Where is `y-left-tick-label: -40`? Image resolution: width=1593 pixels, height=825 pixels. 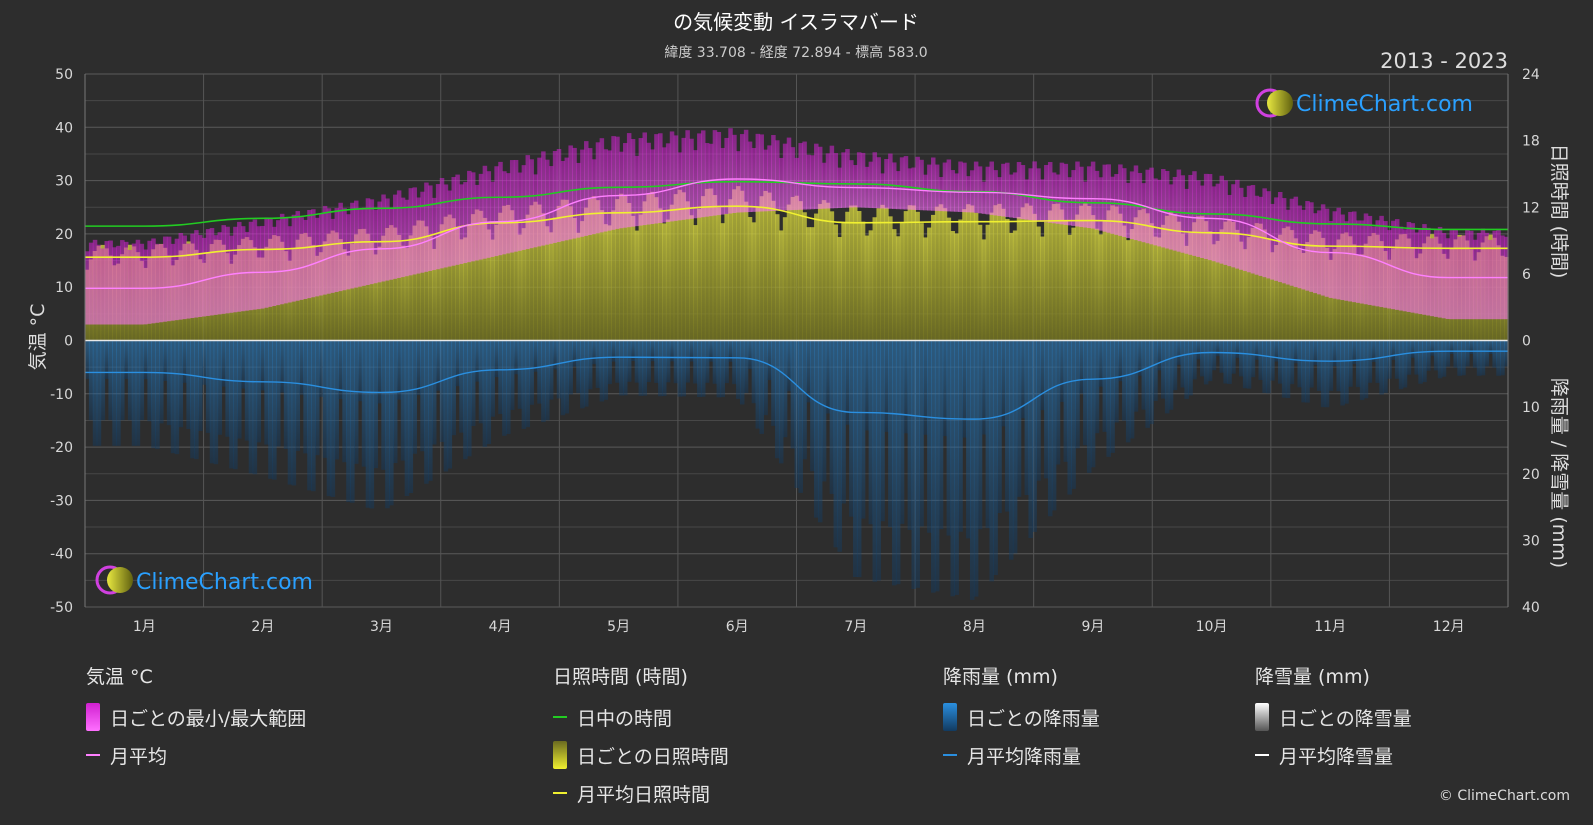
y-left-tick-label: -40 is located at coordinates (61, 555).